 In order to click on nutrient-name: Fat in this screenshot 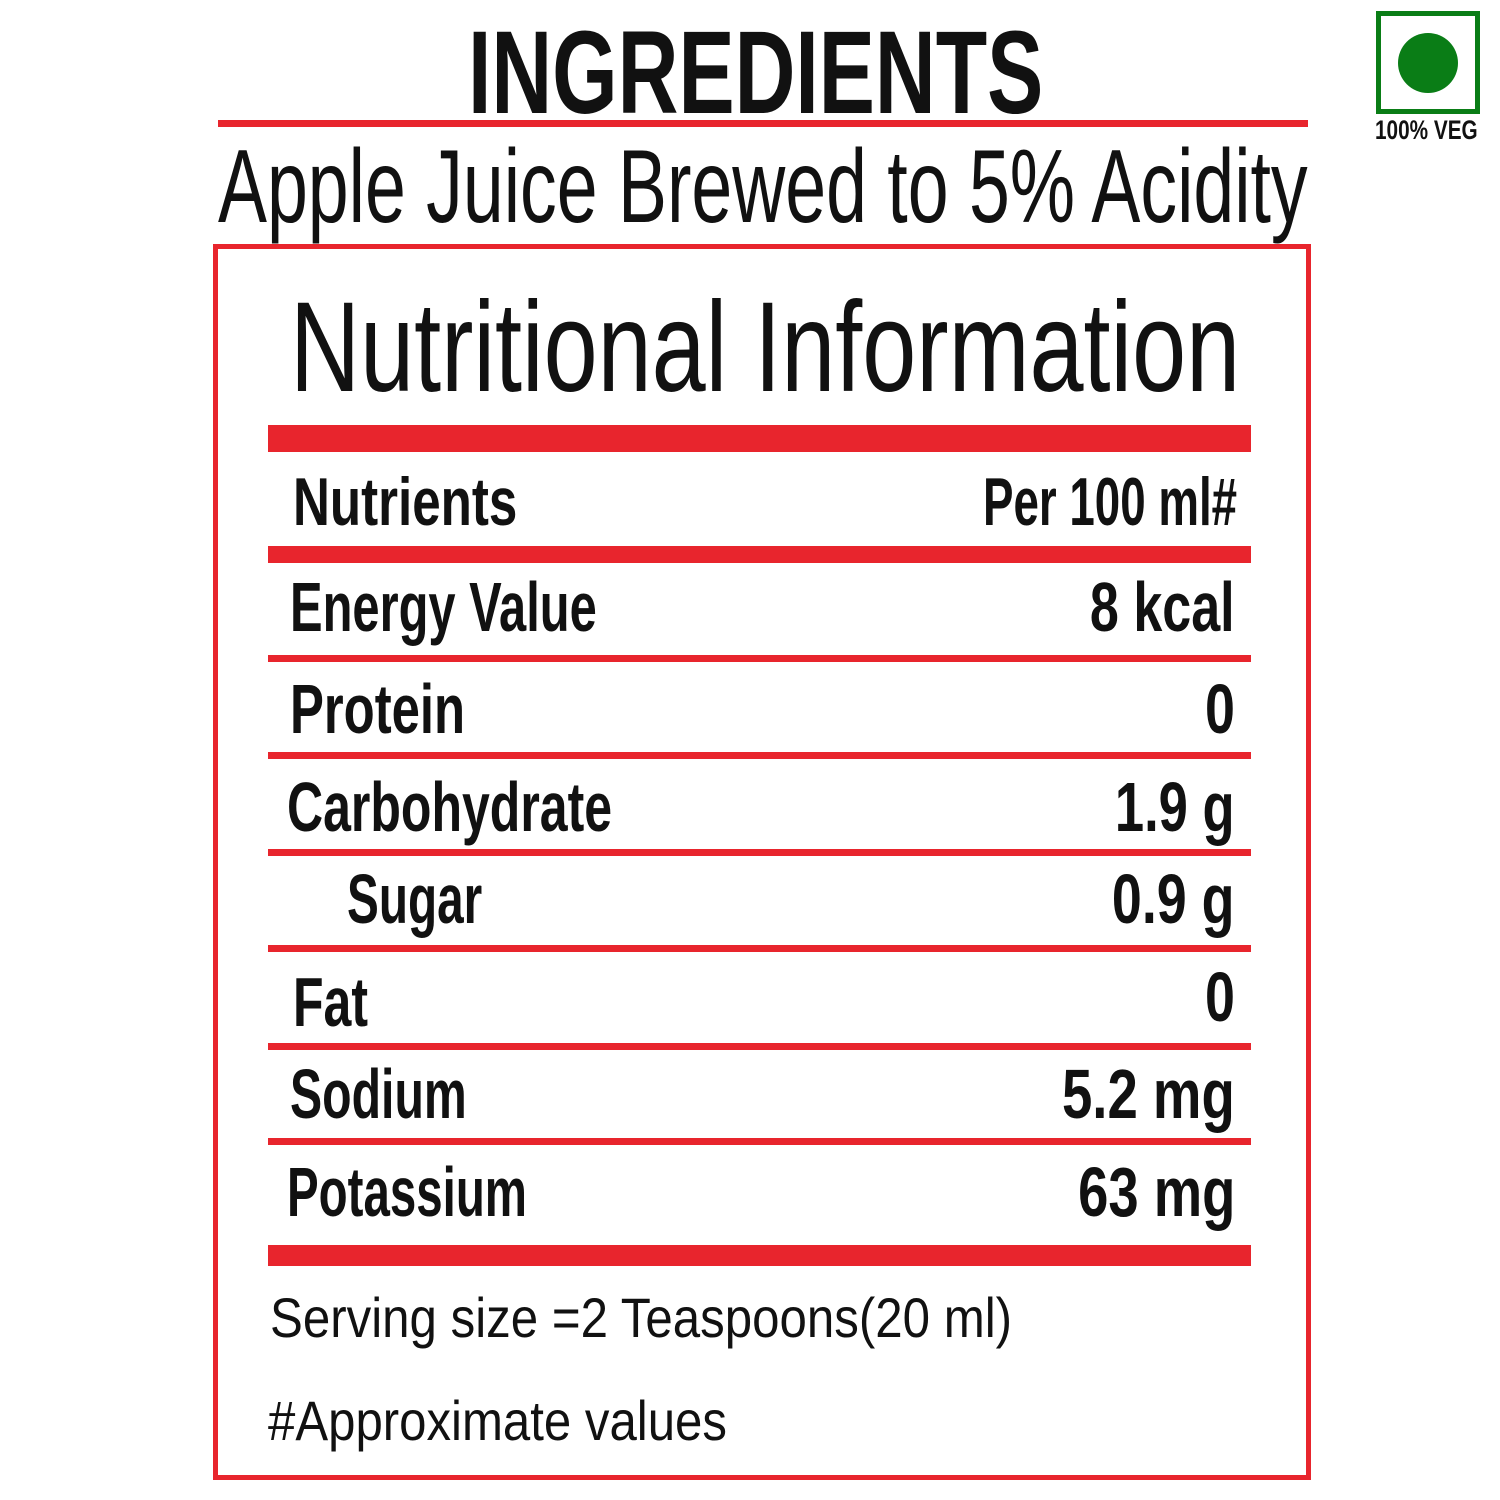, I will do `click(330, 1002)`.